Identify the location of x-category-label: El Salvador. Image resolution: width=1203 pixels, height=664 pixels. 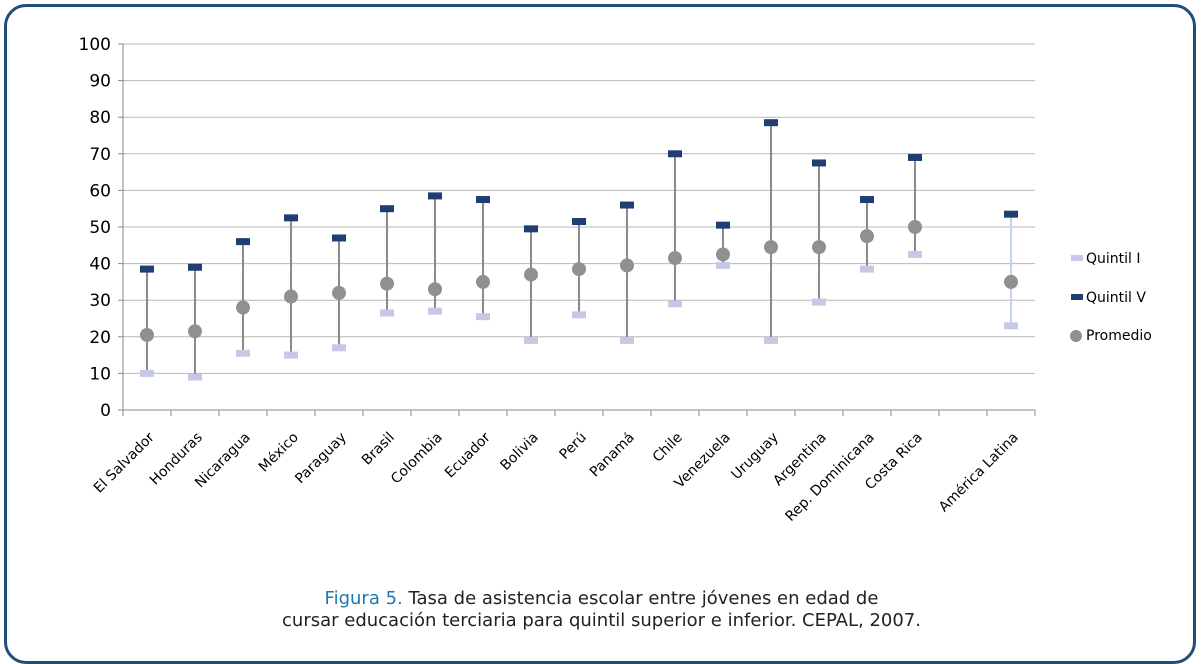
(124, 462).